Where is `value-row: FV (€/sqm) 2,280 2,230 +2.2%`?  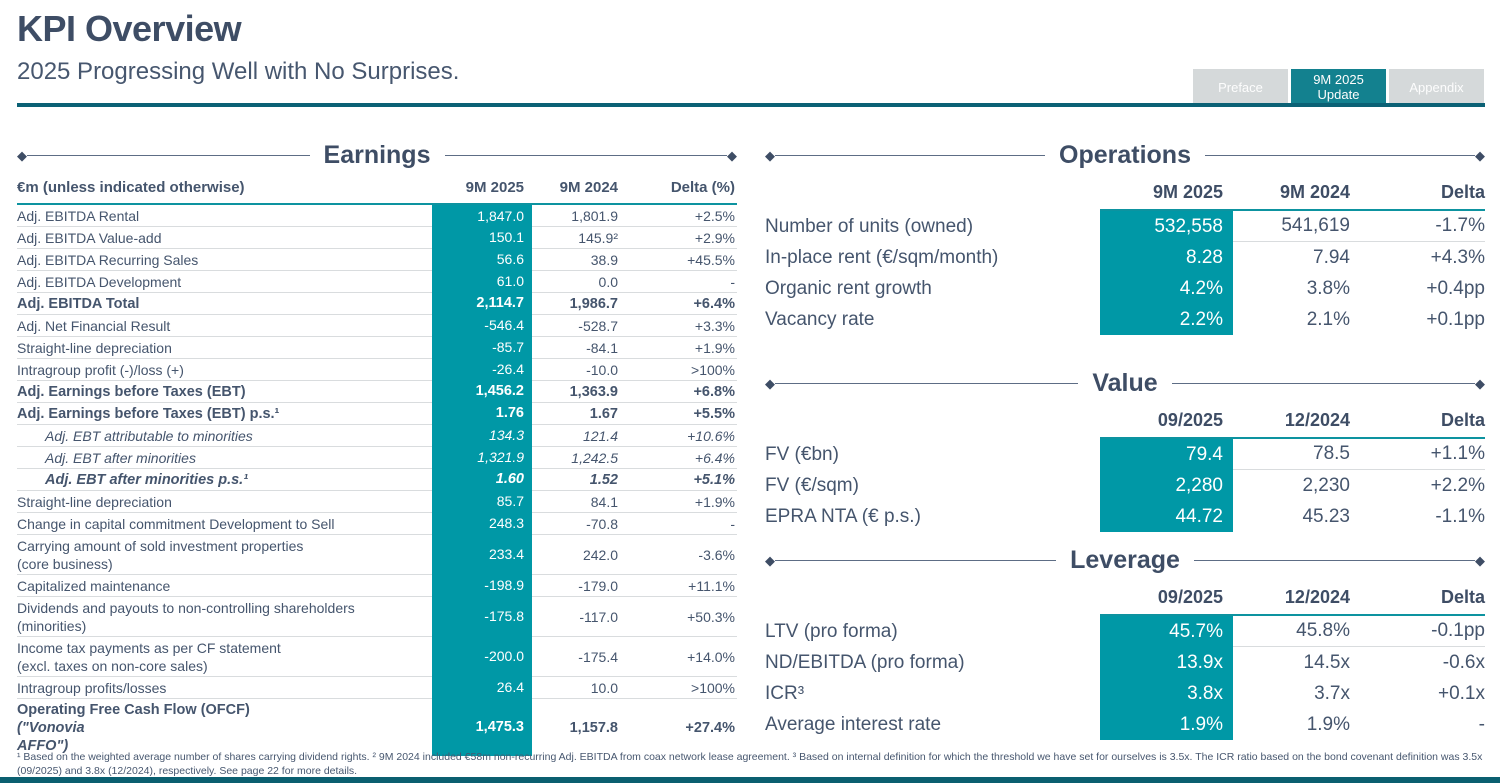 value-row: FV (€/sqm) 2,280 2,230 +2.2% is located at coordinates (1125, 485).